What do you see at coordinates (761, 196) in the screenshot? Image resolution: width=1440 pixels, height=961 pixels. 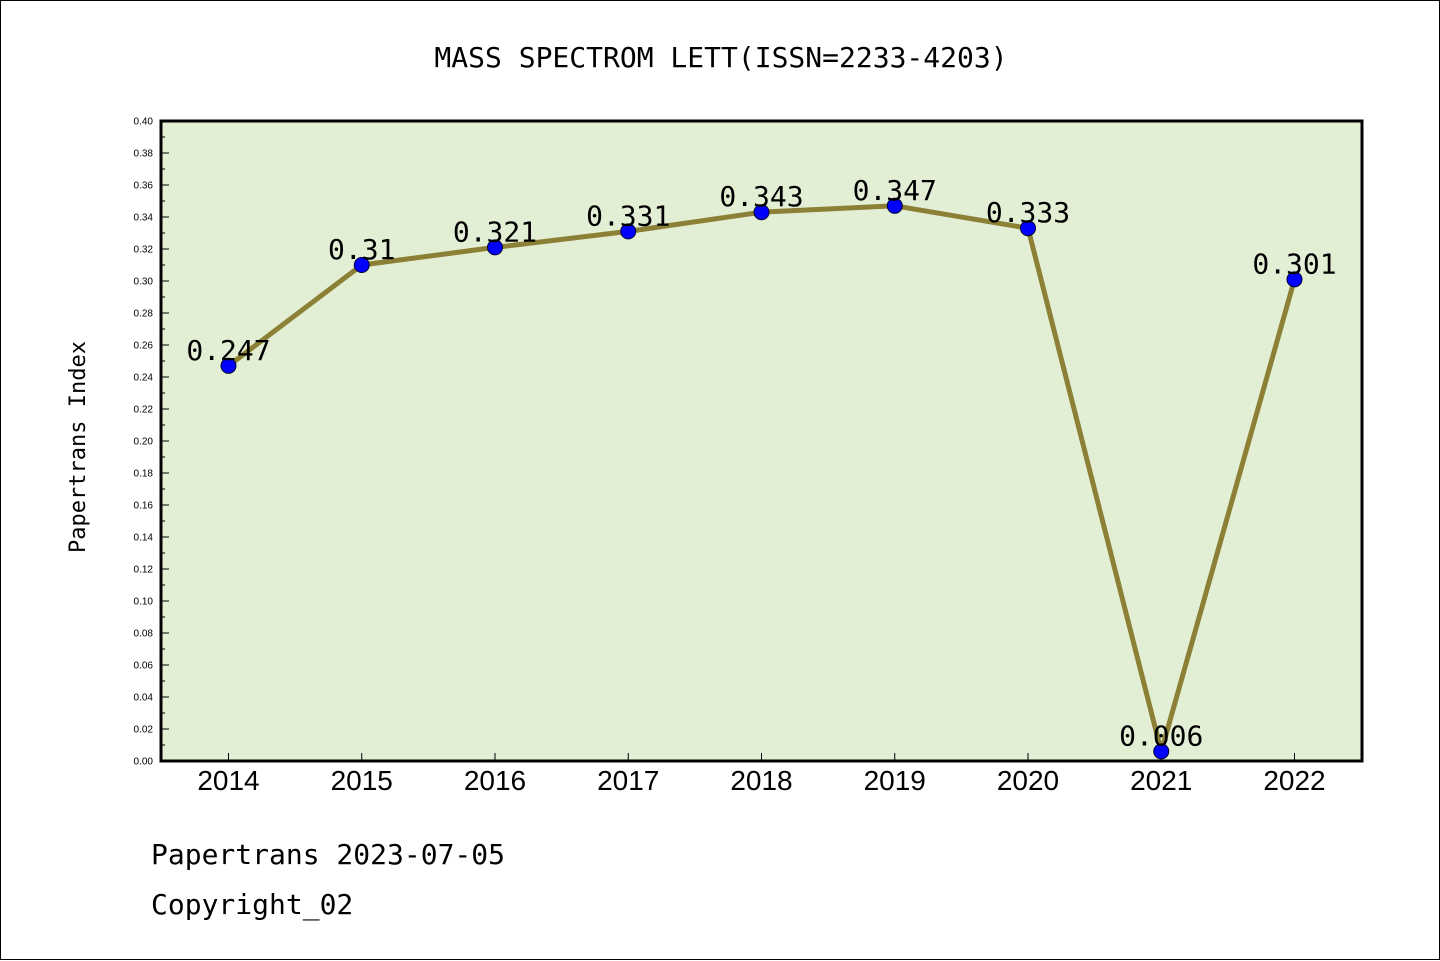 I see `data-label: 0.343` at bounding box center [761, 196].